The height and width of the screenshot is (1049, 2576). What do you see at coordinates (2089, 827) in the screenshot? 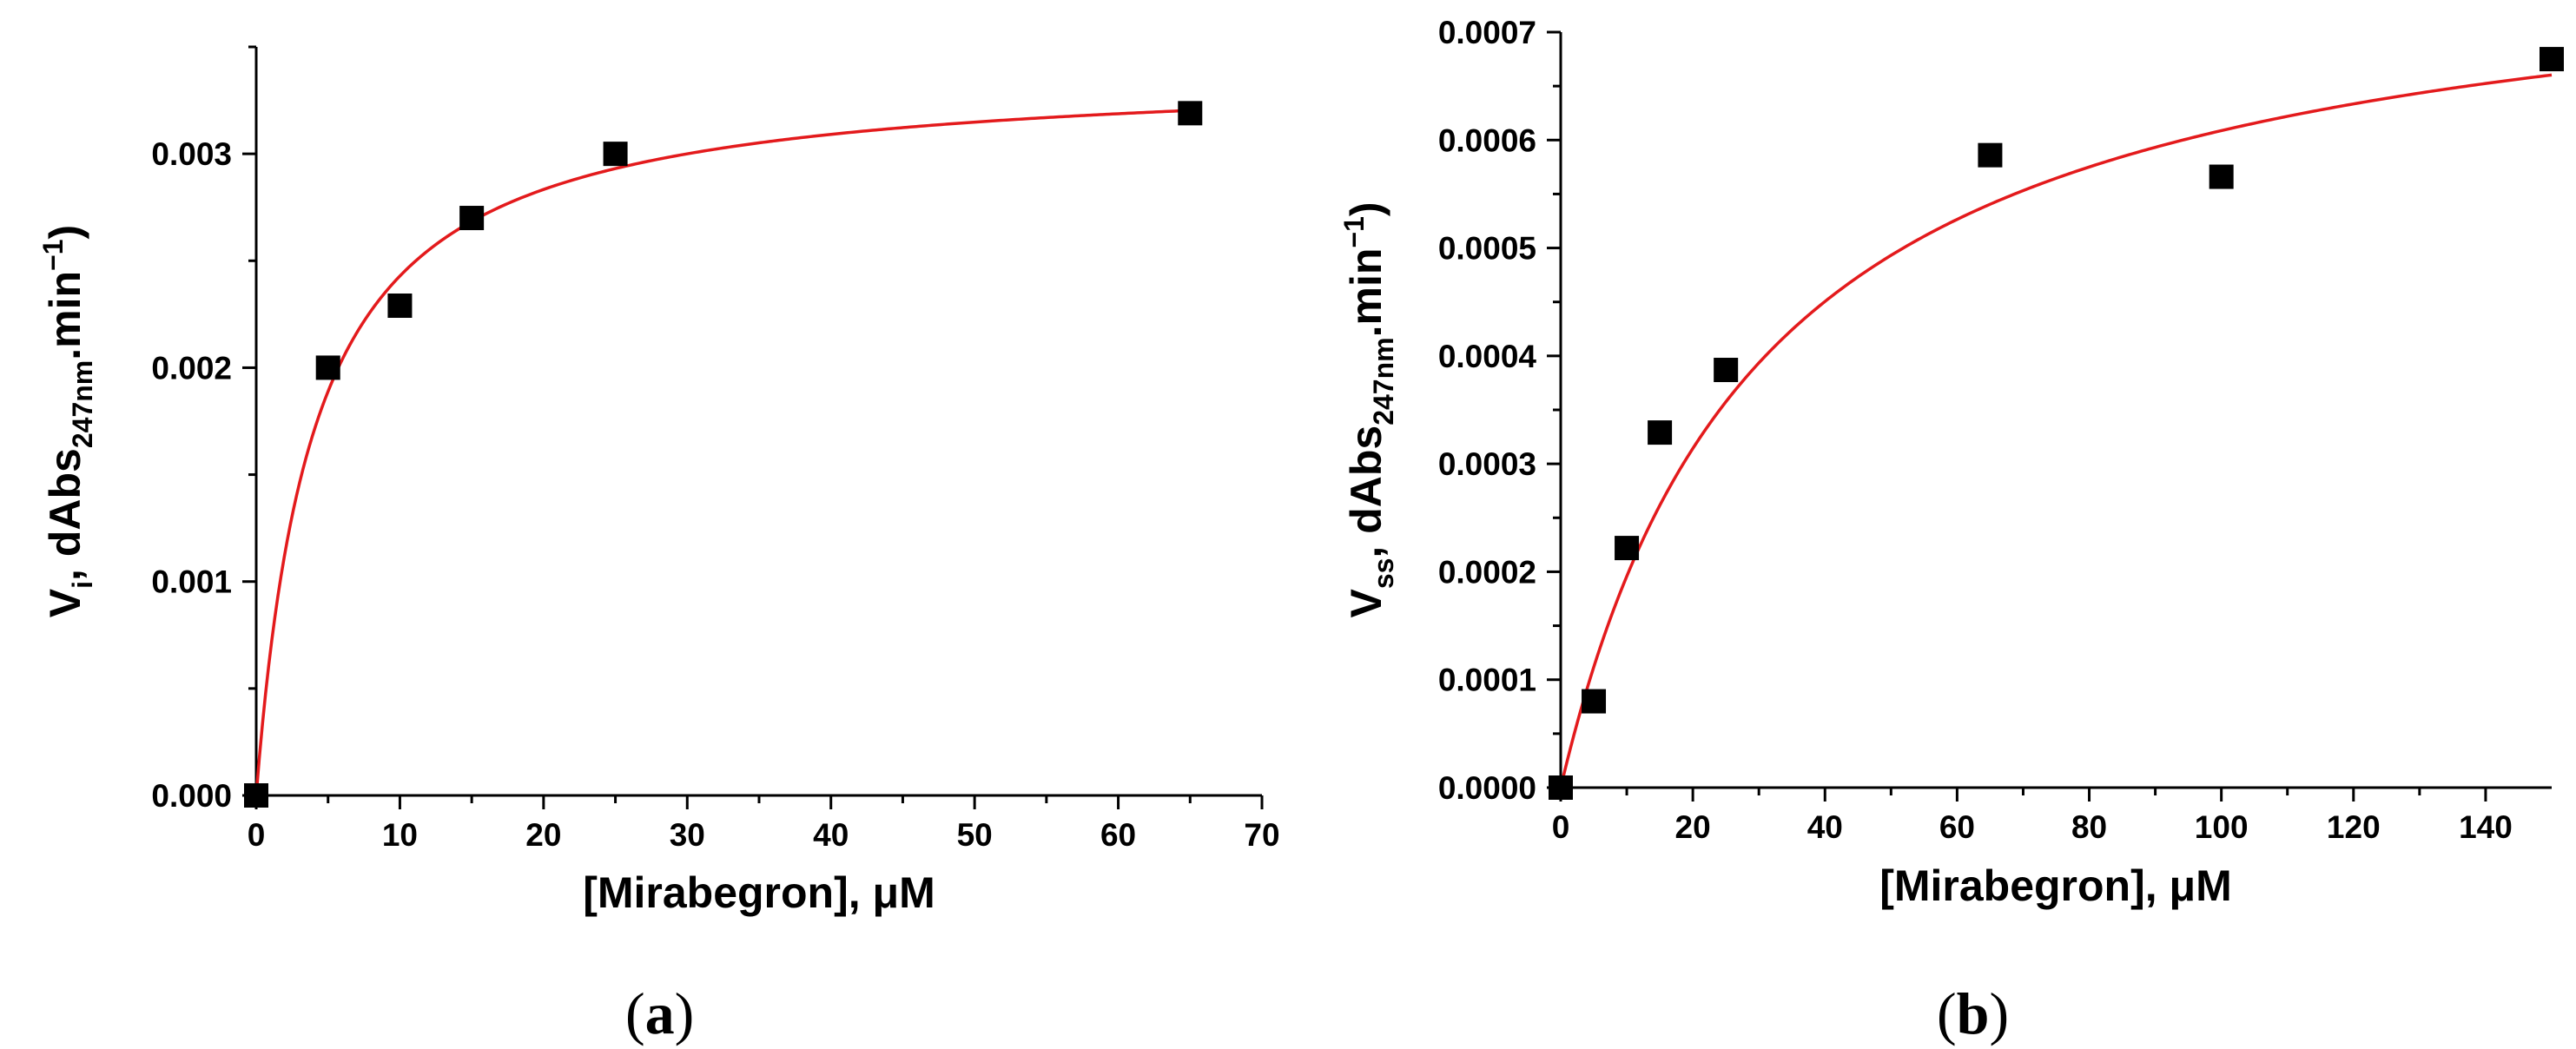
I see `x-tick-label: 80` at bounding box center [2089, 827].